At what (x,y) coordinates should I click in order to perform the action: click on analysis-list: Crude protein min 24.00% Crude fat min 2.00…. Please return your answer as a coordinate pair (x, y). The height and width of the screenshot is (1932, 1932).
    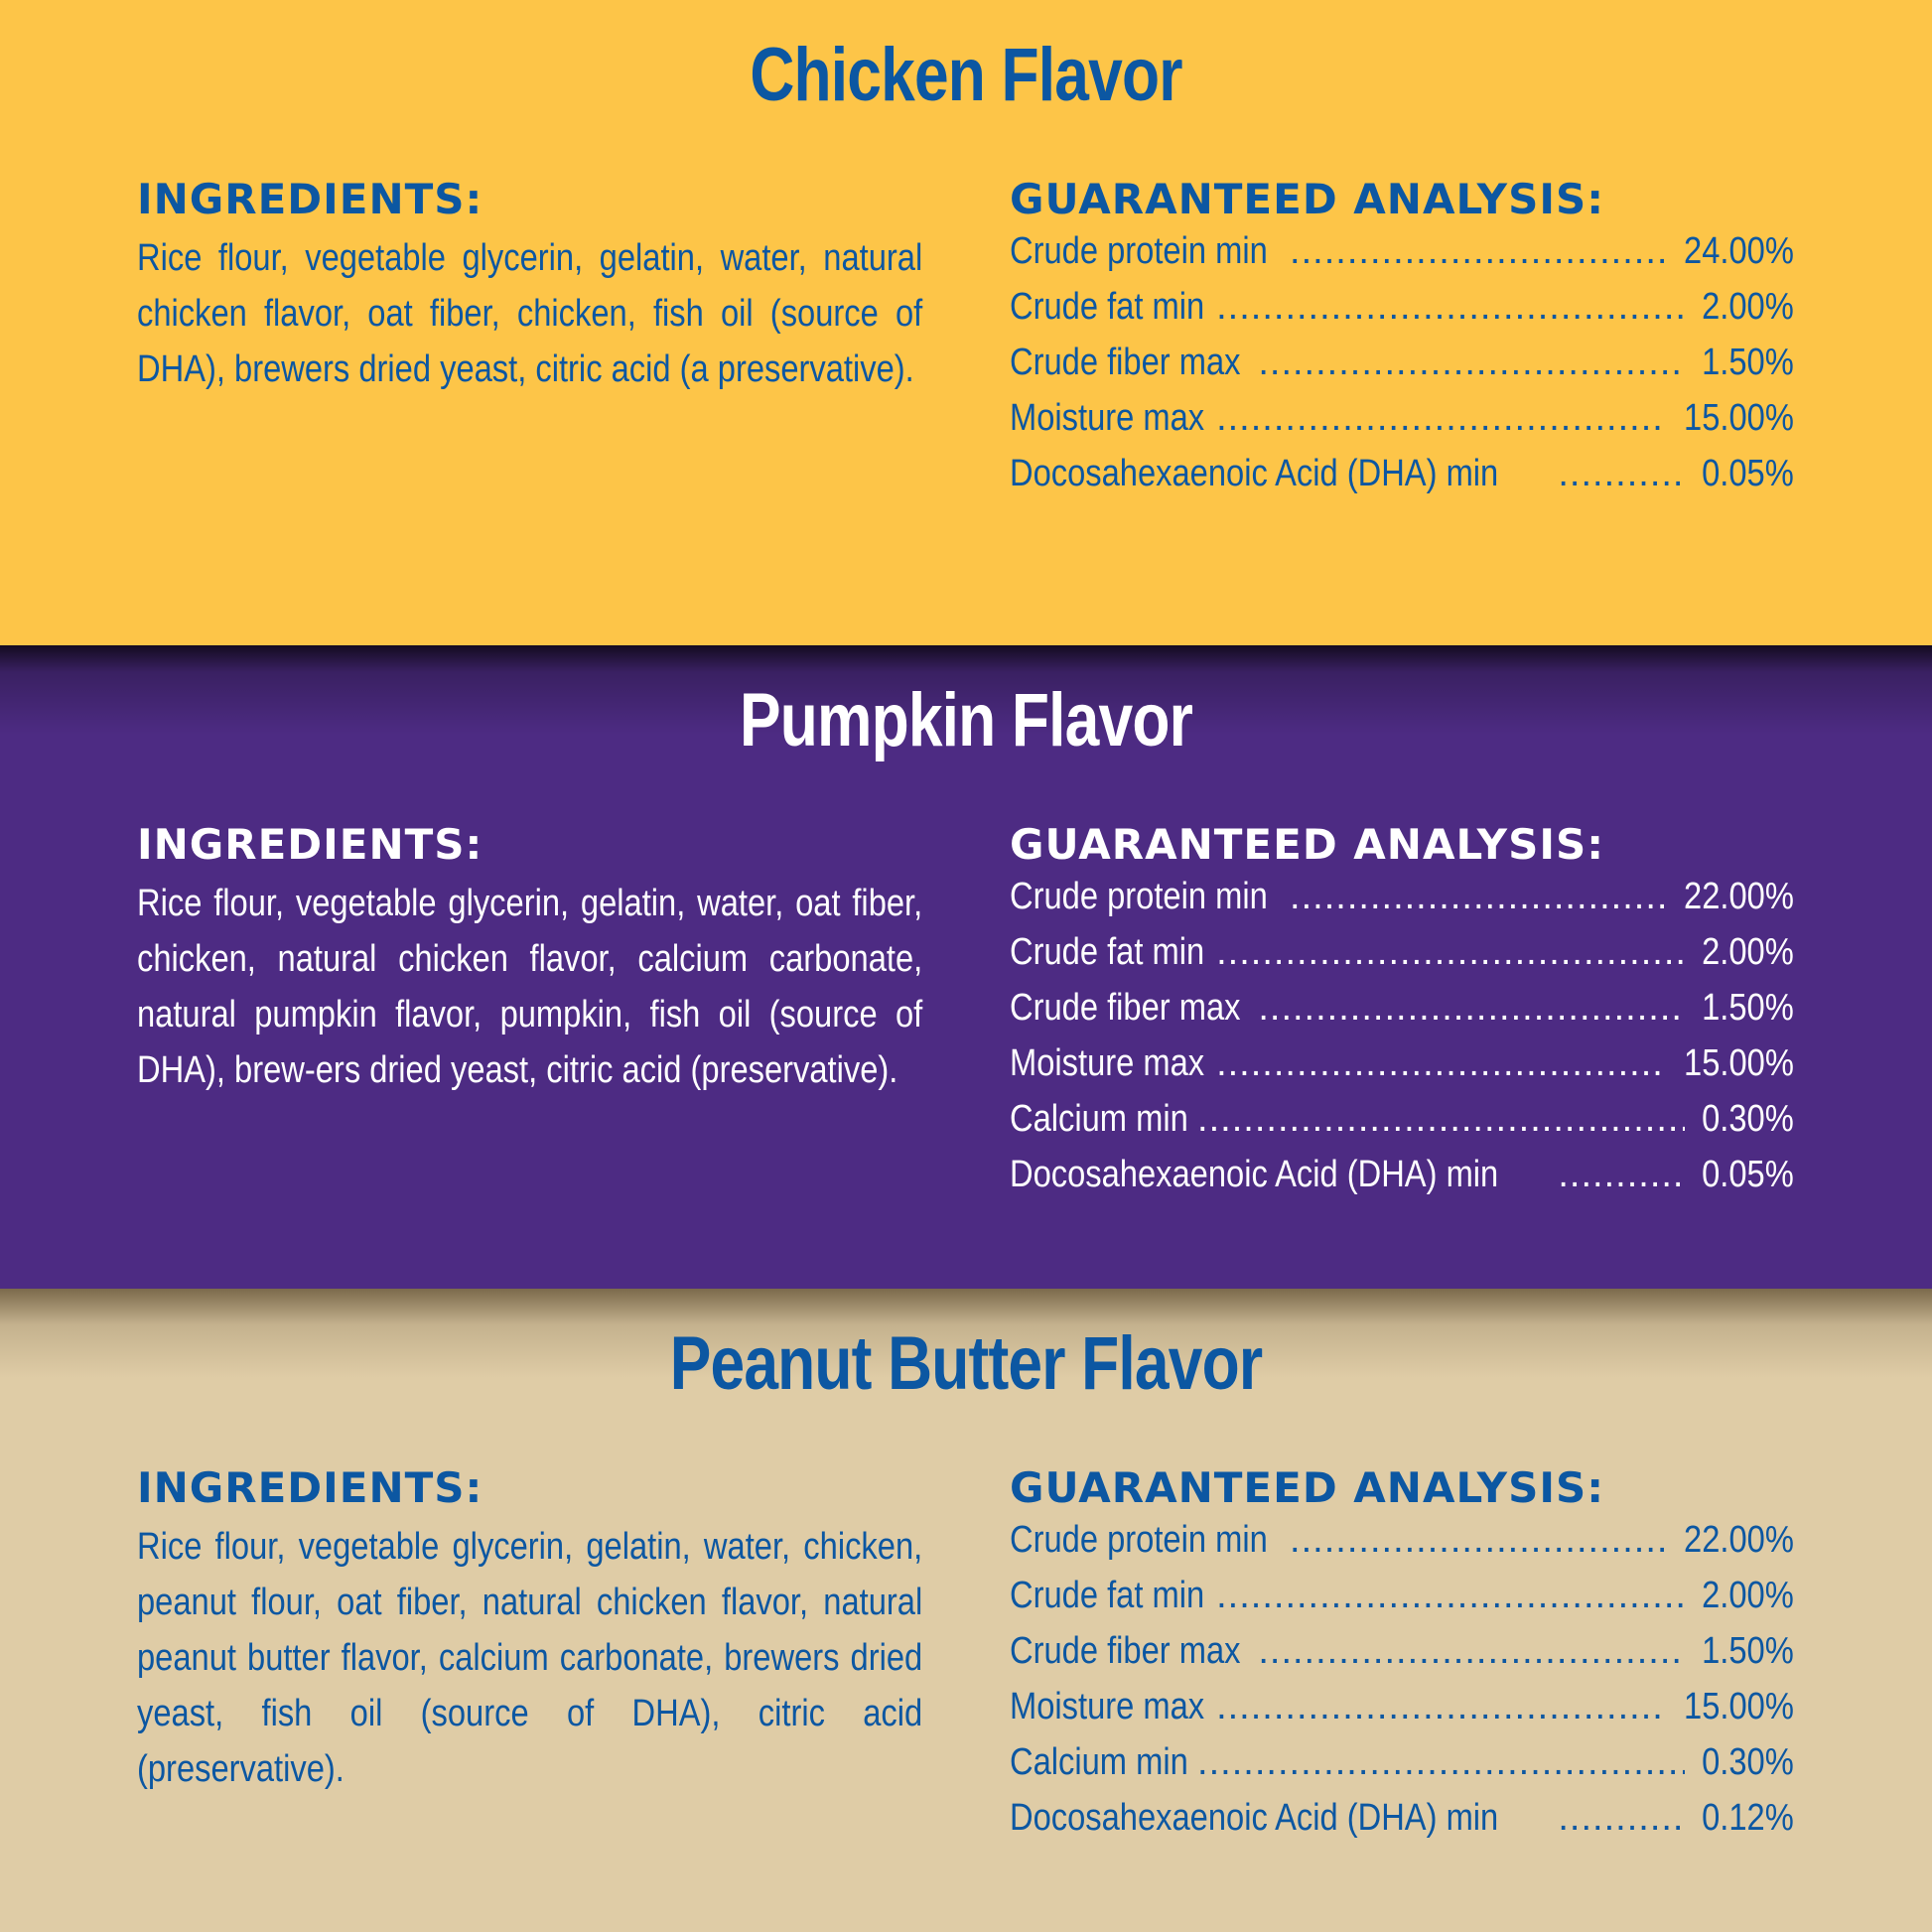
    Looking at the image, I should click on (1402, 369).